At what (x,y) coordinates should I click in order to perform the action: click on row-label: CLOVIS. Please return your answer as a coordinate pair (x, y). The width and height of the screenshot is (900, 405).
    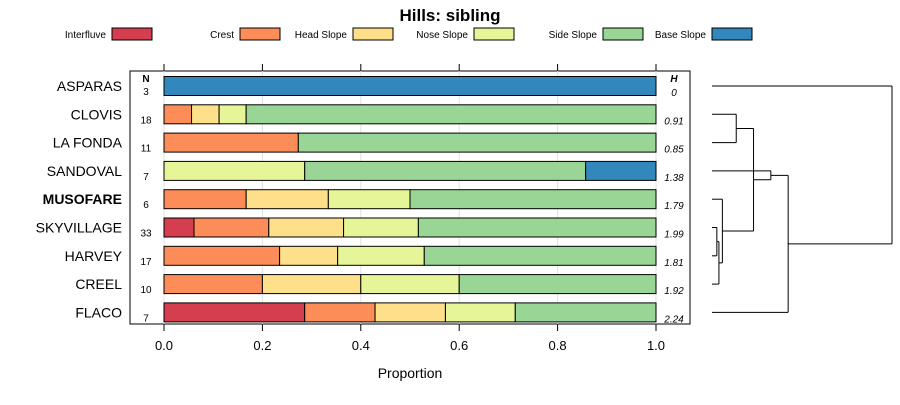
    Looking at the image, I should click on (96, 114).